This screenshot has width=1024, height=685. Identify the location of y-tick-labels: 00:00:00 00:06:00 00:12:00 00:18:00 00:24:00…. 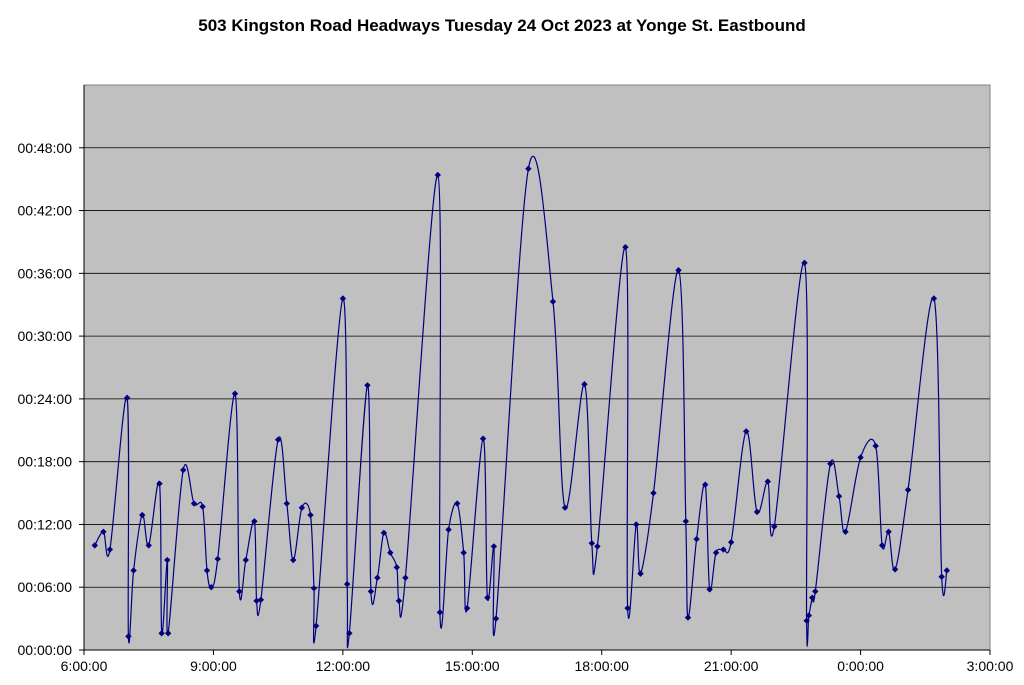
(45, 399).